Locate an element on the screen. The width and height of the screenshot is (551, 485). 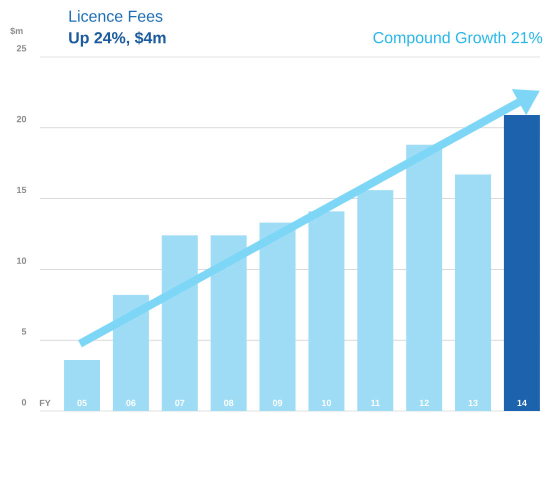
text: Compound Growth 21% is located at coordinates (457, 39).